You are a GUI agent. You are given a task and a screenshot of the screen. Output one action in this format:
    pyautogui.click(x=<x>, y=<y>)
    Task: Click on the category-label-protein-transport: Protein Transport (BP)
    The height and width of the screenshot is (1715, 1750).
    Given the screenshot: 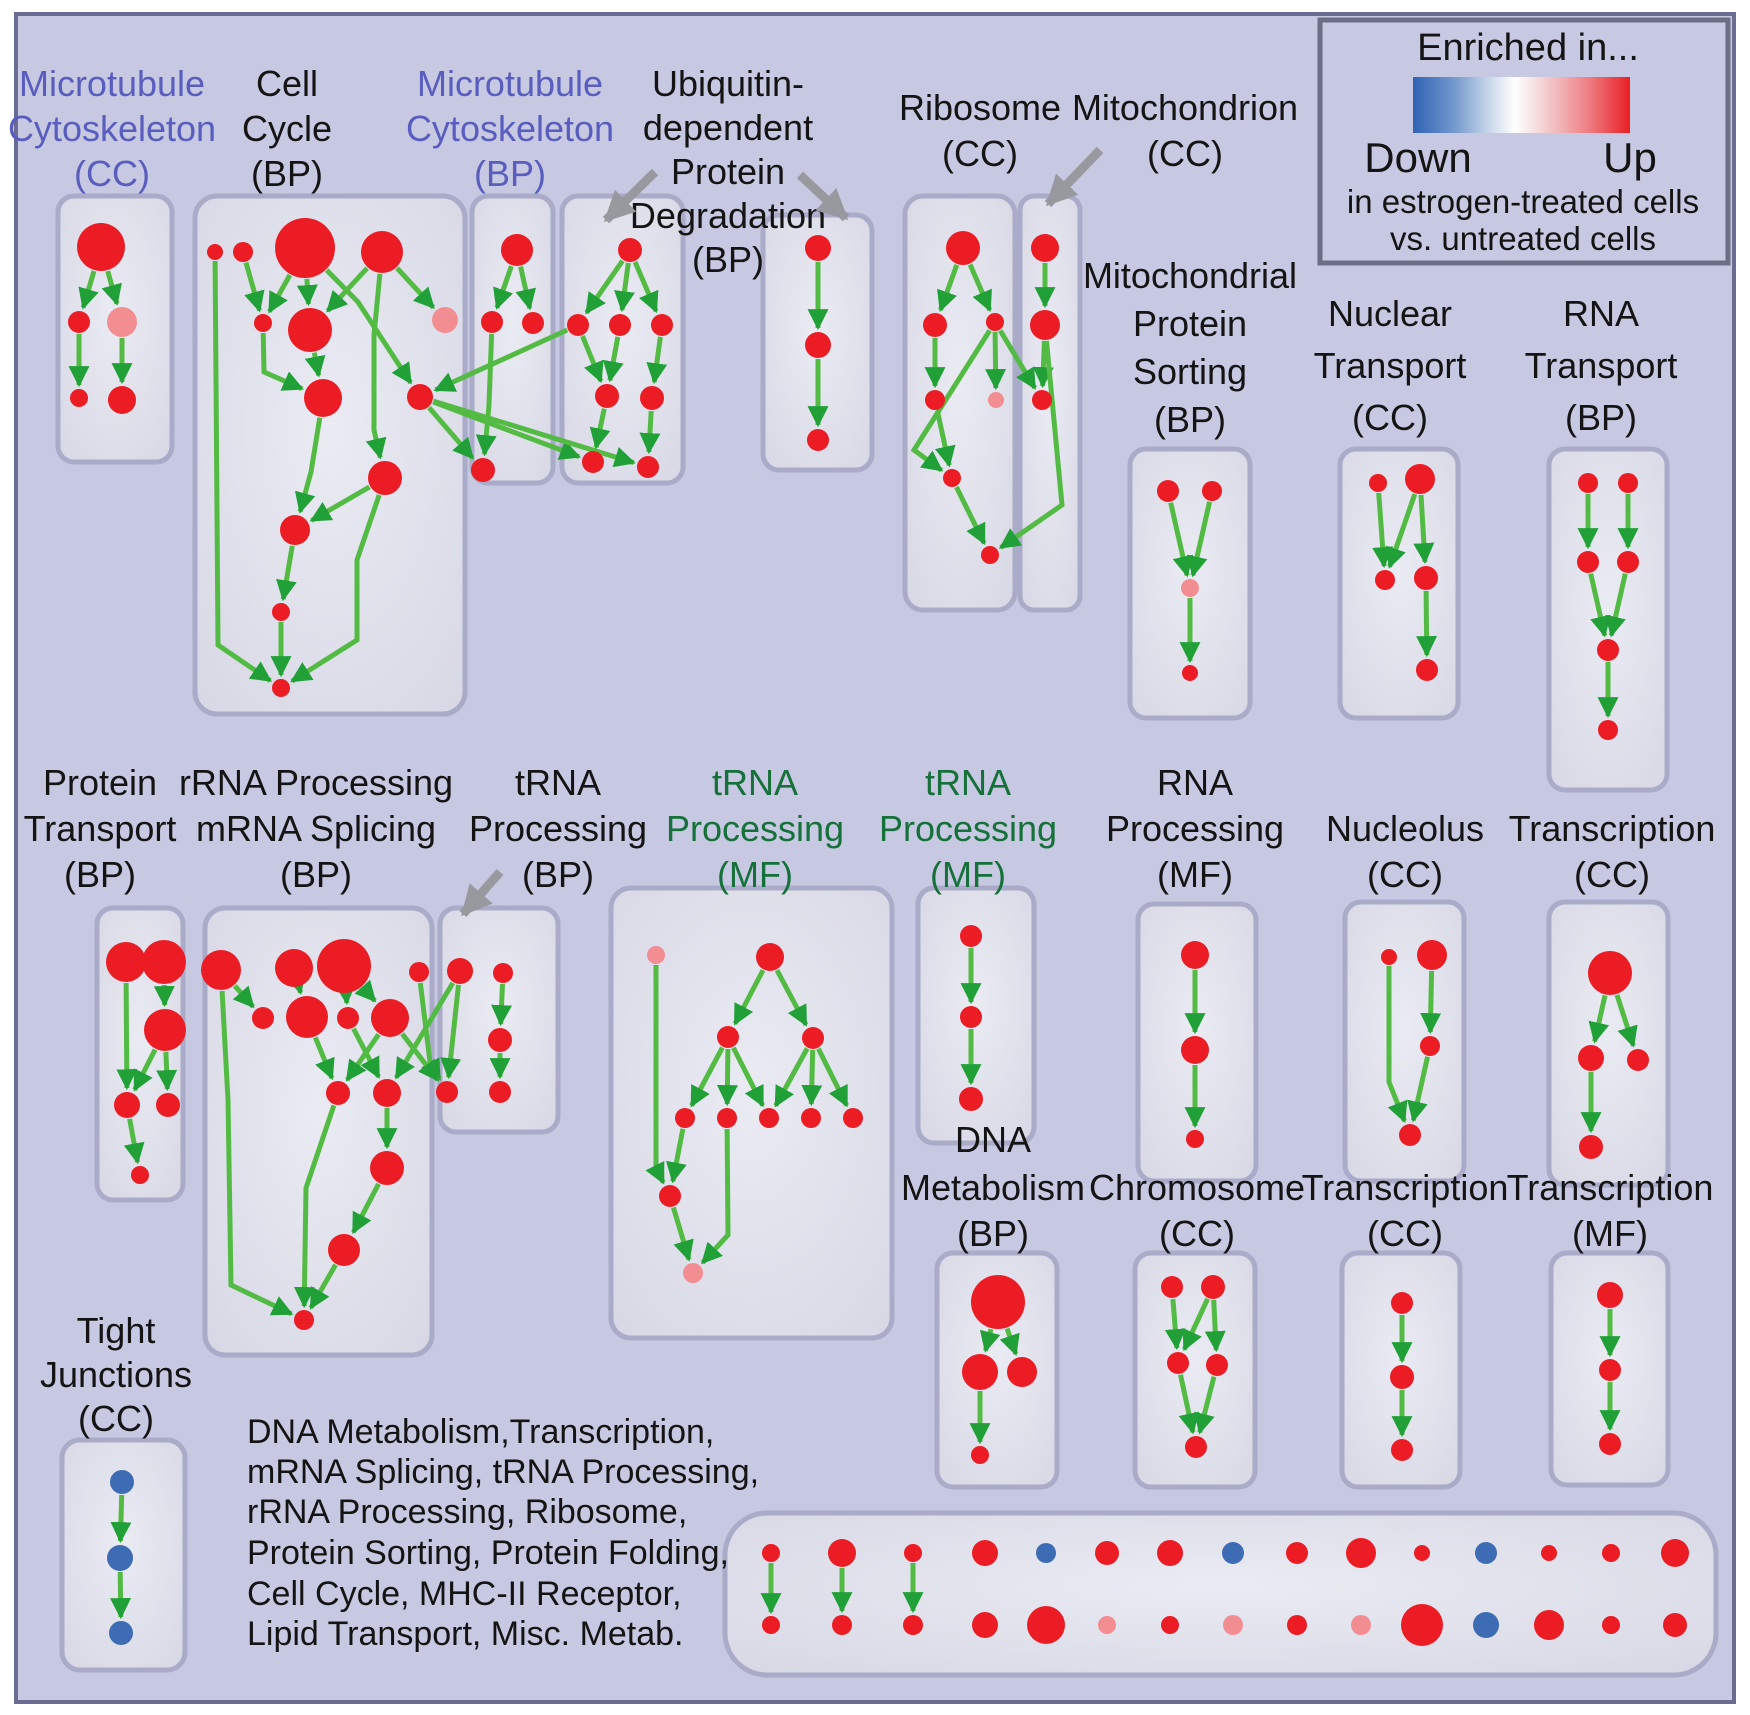 What is the action you would take?
    pyautogui.click(x=100, y=828)
    